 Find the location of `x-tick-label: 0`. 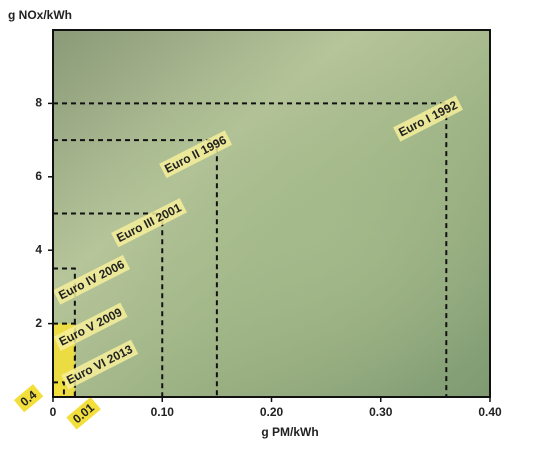

x-tick-label: 0 is located at coordinates (53, 412).